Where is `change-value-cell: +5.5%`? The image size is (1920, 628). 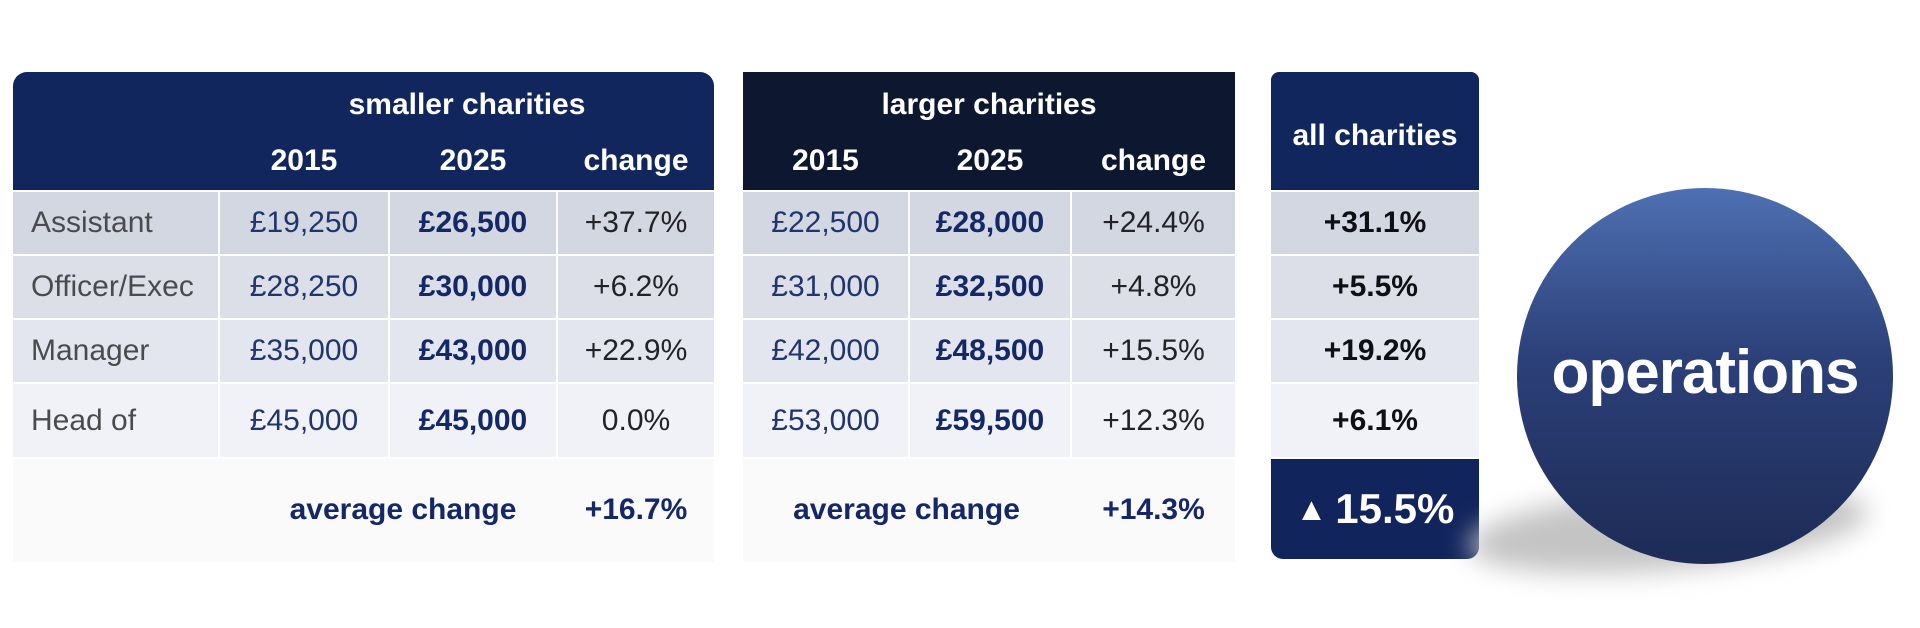
change-value-cell: +5.5% is located at coordinates (1375, 287).